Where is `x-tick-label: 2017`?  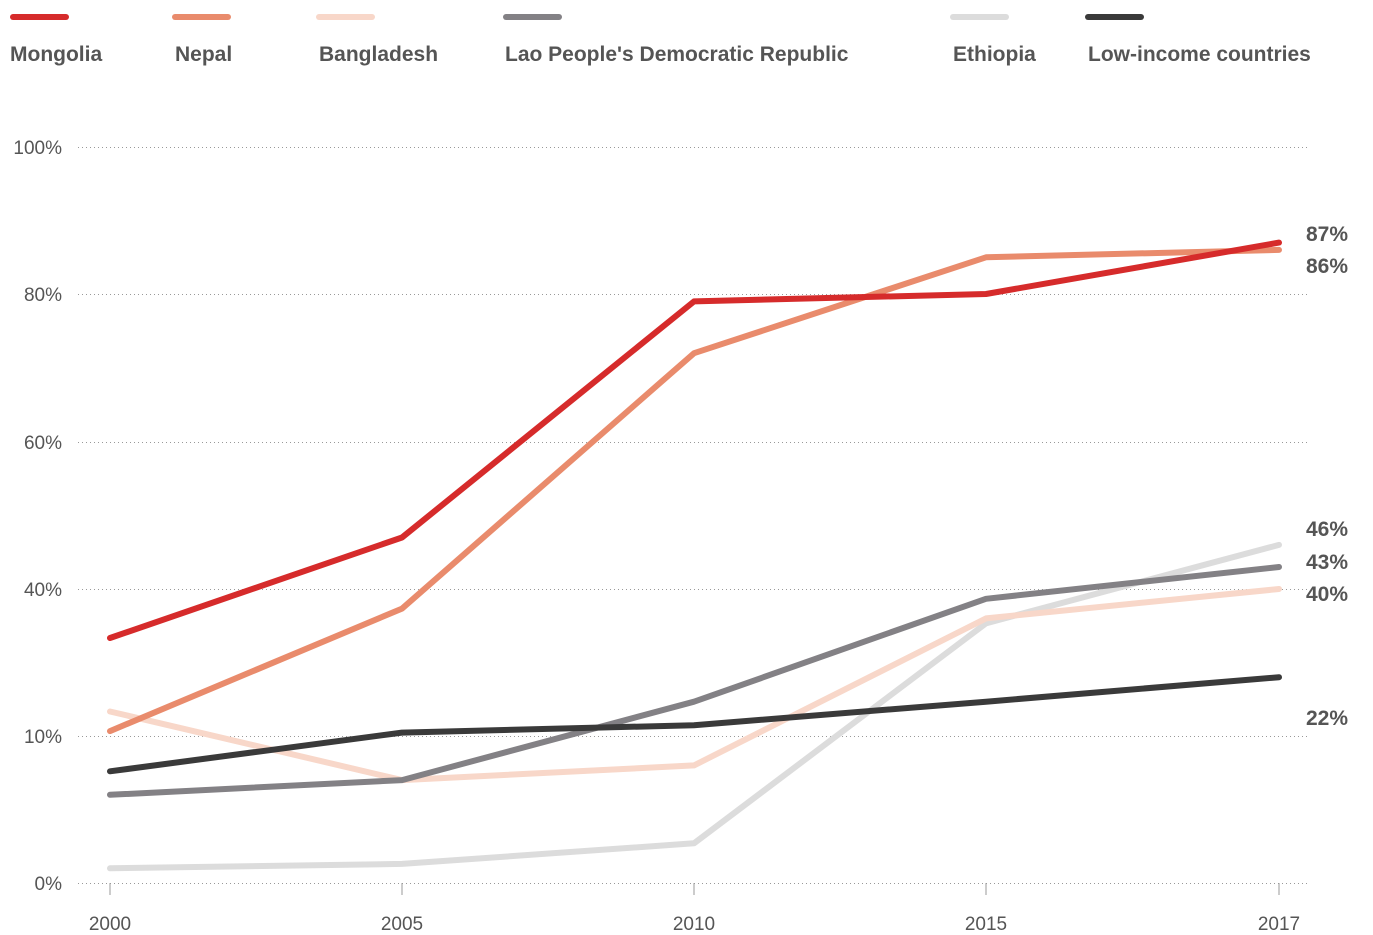
x-tick-label: 2017 is located at coordinates (1279, 924).